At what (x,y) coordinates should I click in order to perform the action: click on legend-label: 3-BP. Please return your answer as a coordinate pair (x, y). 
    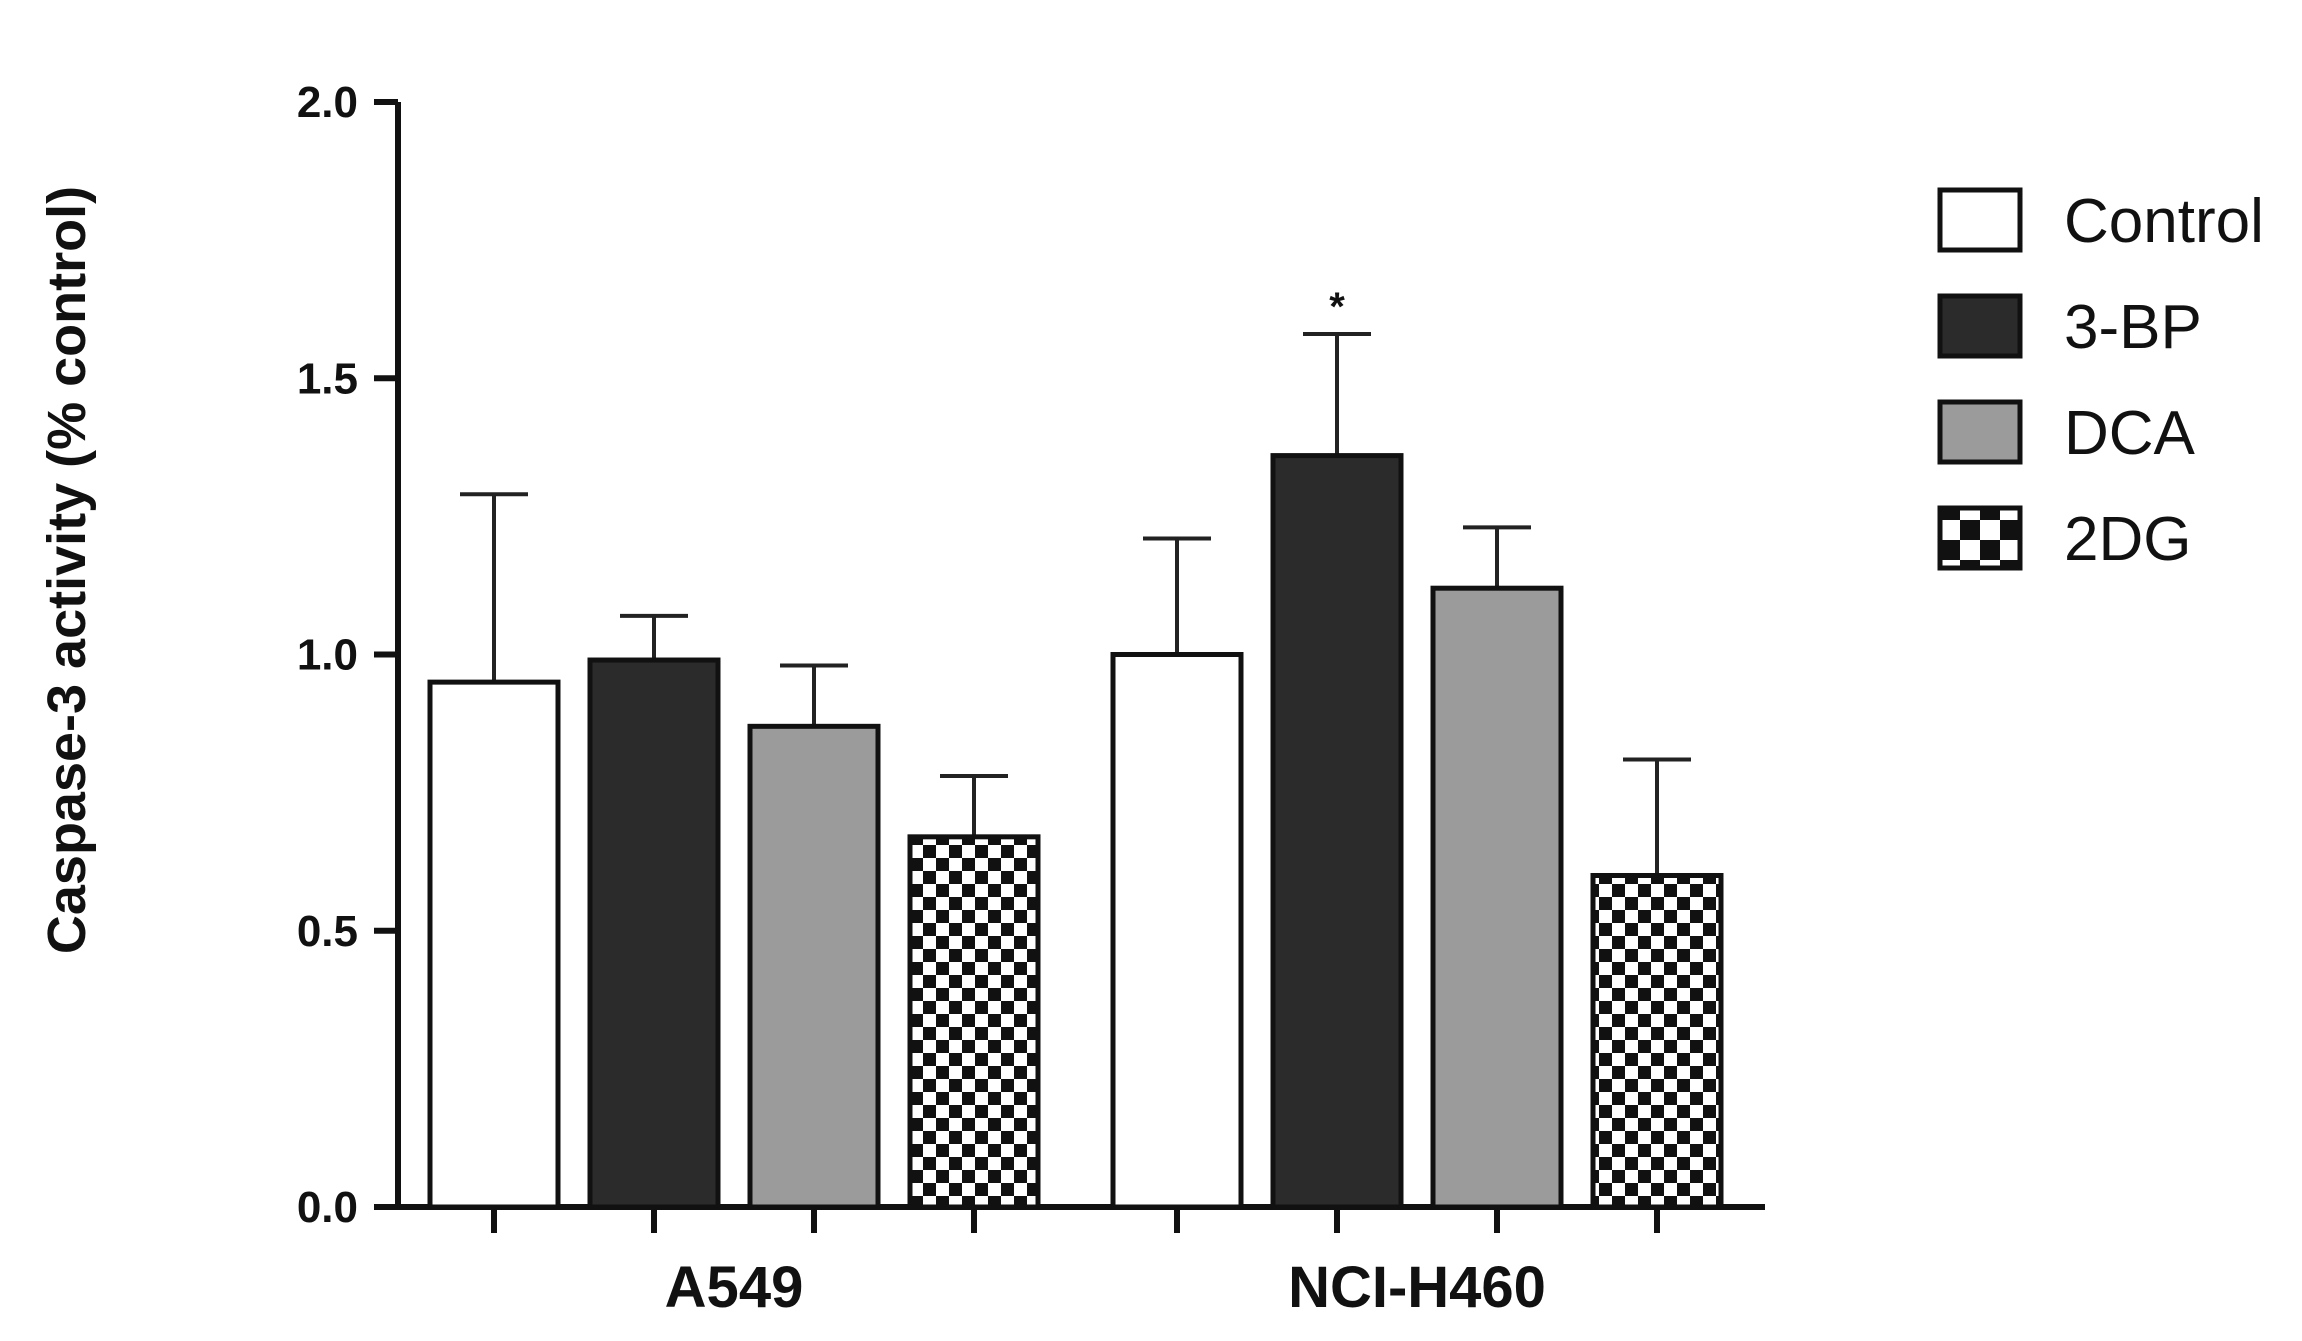
    Looking at the image, I should click on (2133, 327).